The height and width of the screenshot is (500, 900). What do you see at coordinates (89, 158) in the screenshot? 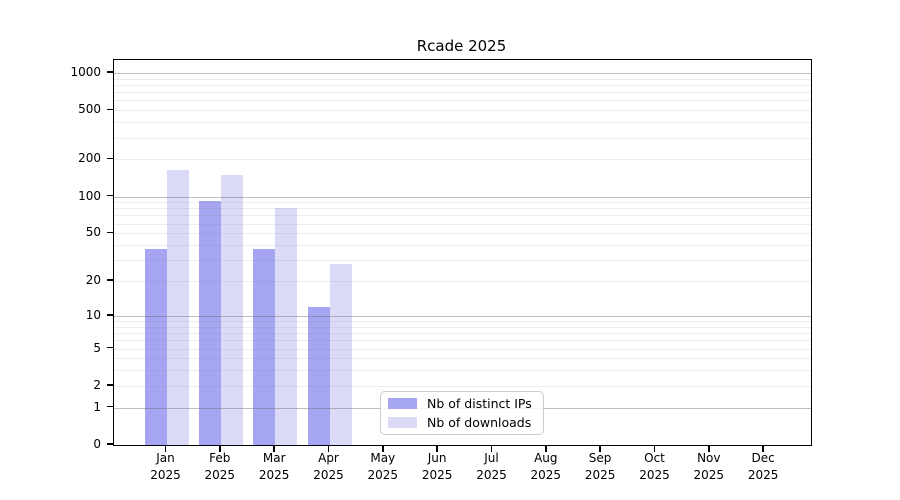
I see `y-tick-label-200: 200` at bounding box center [89, 158].